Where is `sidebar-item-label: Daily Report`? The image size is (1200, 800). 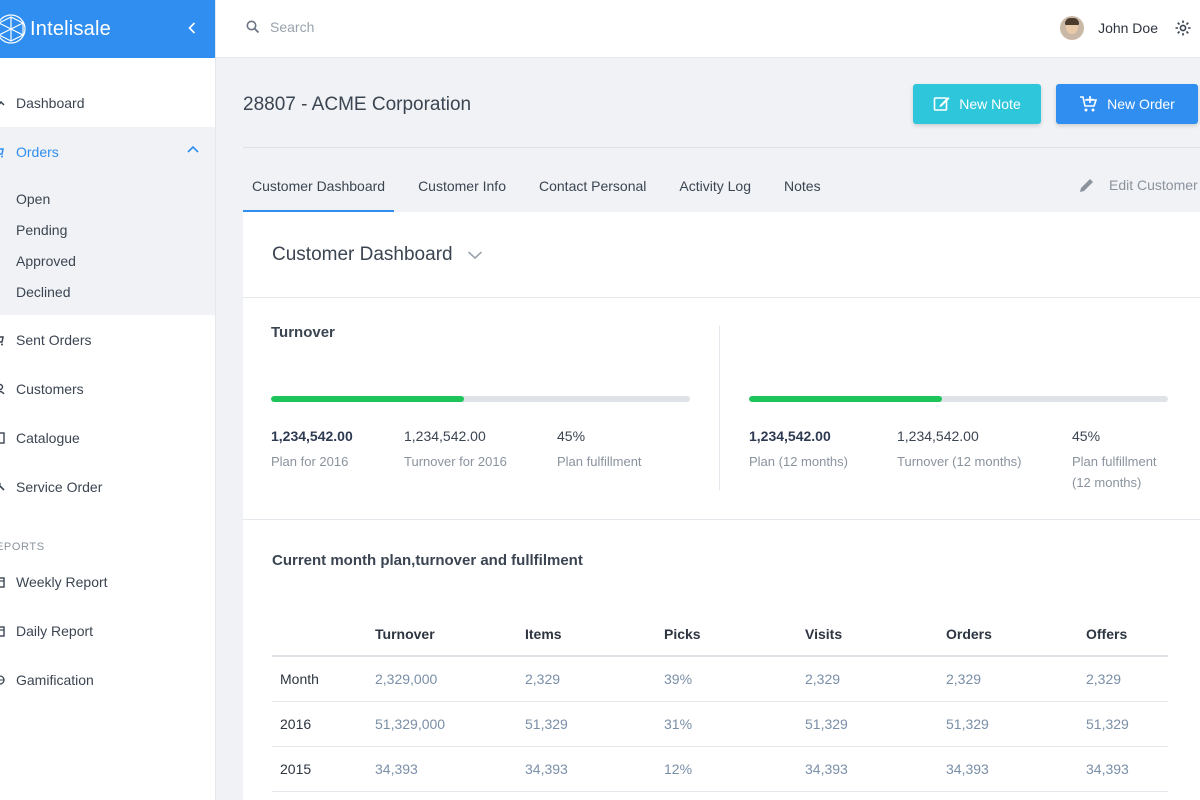
sidebar-item-label: Daily Report is located at coordinates (55, 630).